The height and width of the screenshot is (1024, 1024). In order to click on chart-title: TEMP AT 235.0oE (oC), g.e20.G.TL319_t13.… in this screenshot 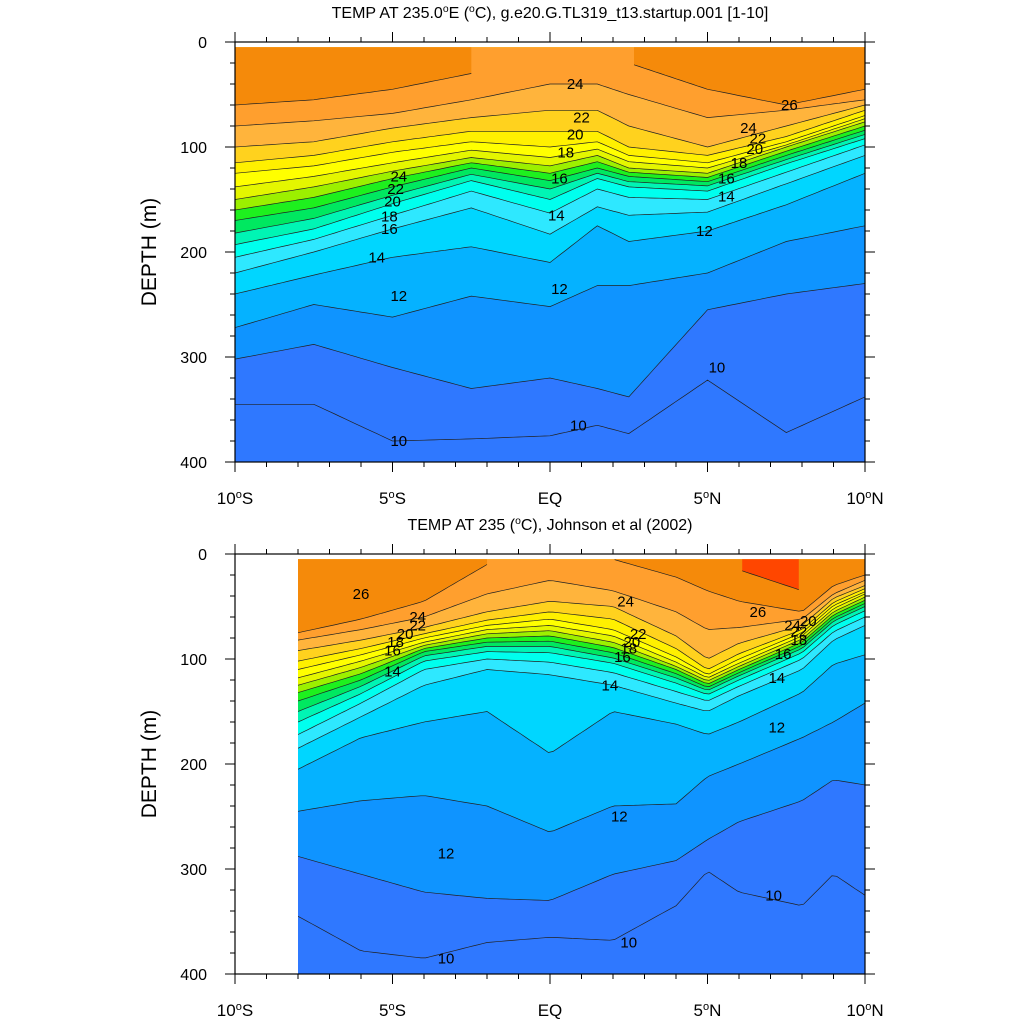, I will do `click(550, 13)`.